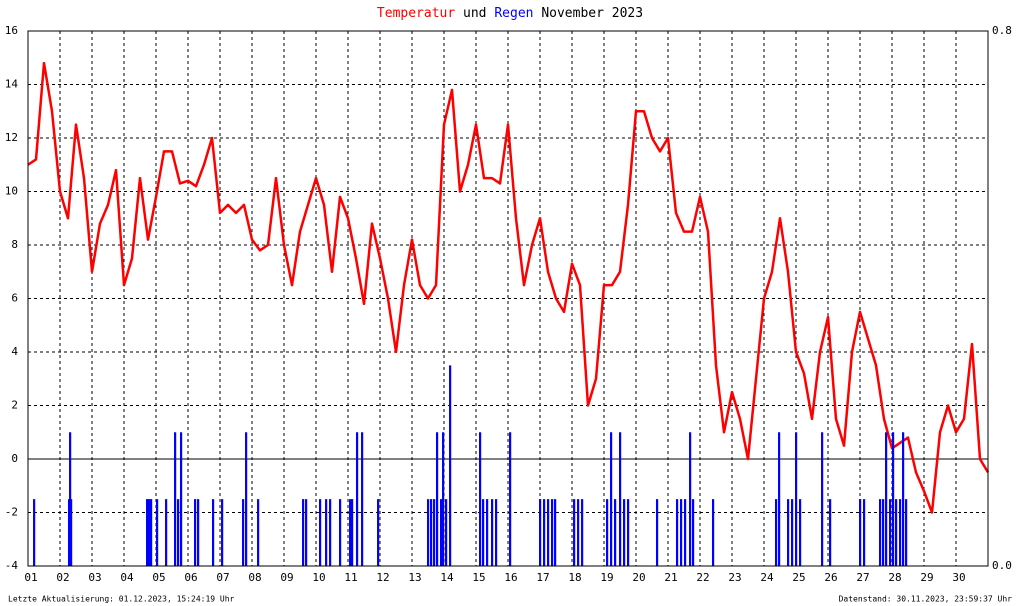  Describe the element at coordinates (638, 577) in the screenshot. I see `x-tick-label: 20` at that location.